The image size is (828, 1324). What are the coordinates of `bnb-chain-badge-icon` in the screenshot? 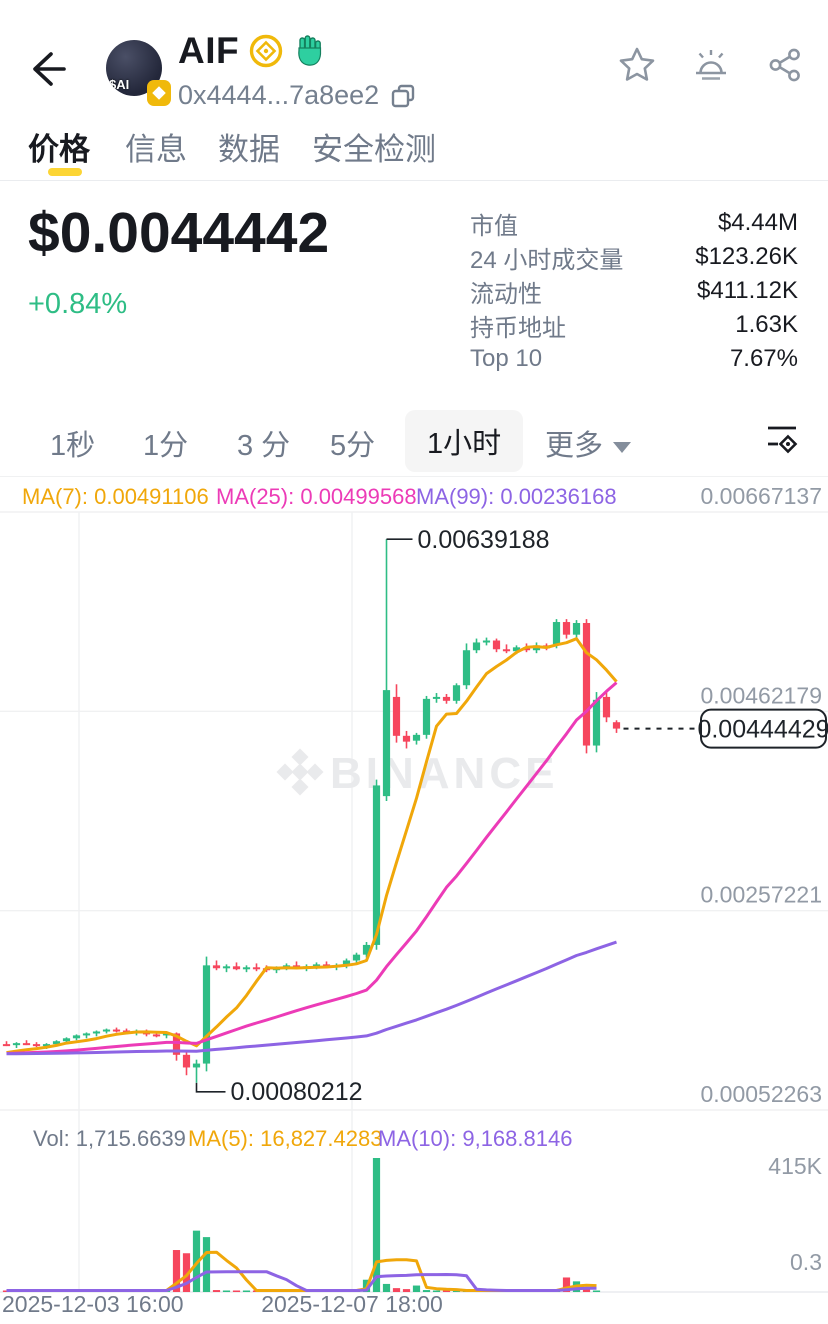 It's located at (159, 93).